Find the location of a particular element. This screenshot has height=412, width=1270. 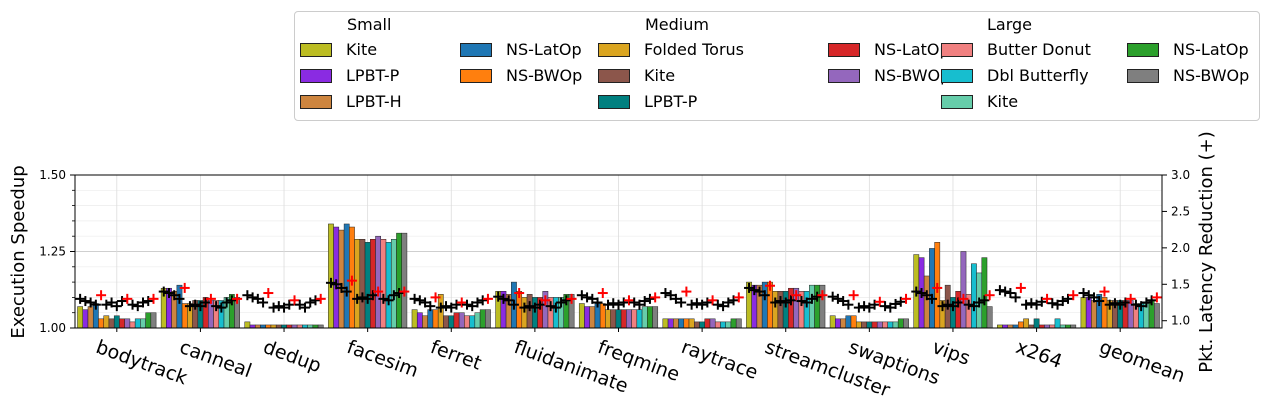

x-tick-label-facesim: facesim is located at coordinates (382, 359).